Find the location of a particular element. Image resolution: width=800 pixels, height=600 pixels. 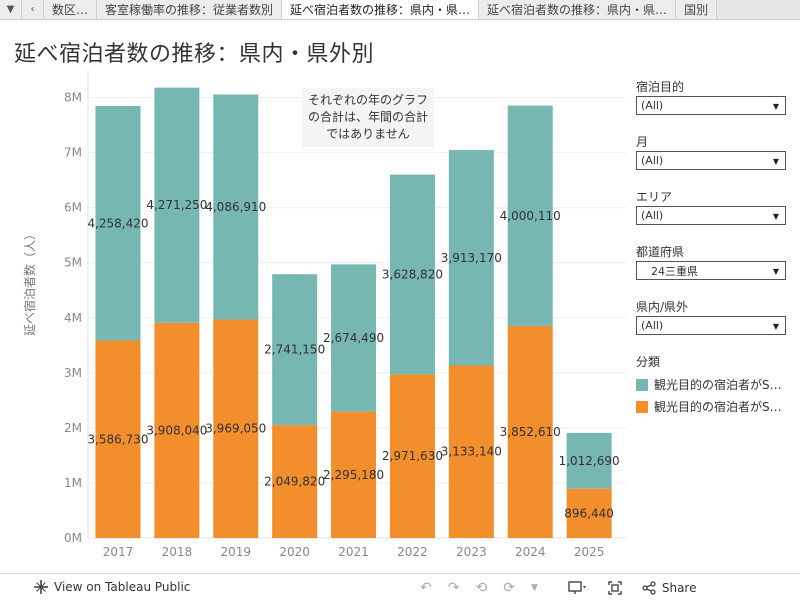

view-on-tableau-link: View on Tableau Public is located at coordinates (112, 587).